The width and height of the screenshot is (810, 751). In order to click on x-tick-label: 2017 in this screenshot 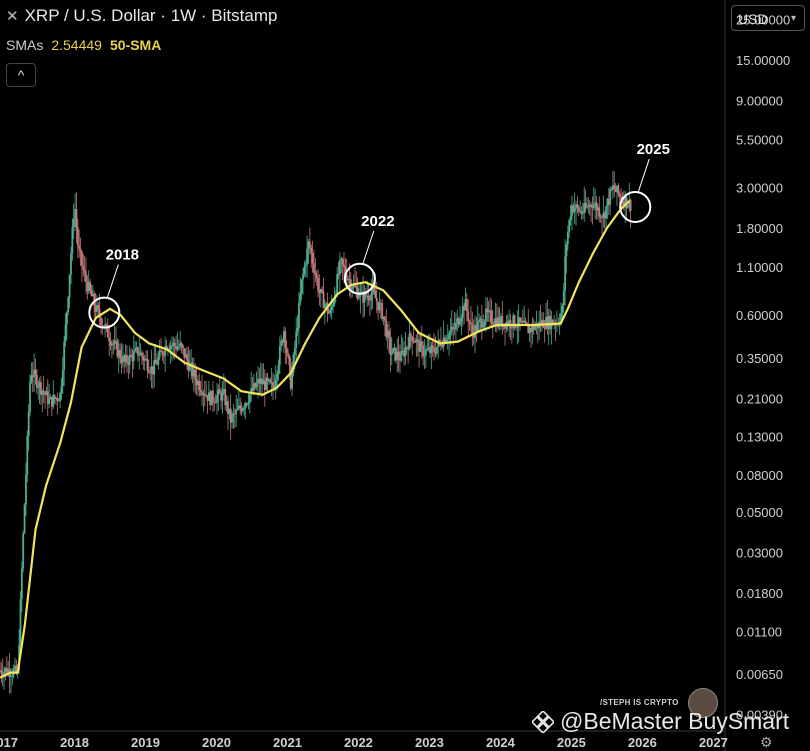, I will do `click(9, 742)`.